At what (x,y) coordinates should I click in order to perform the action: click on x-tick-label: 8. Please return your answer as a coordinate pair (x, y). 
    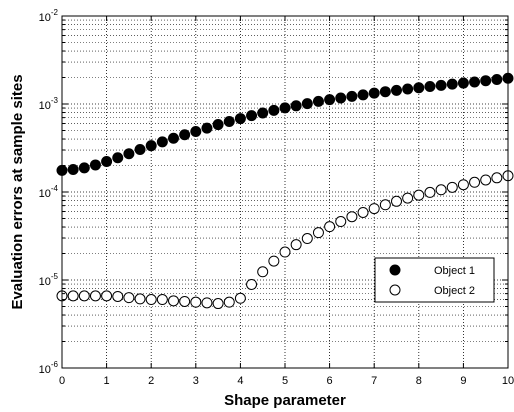
    Looking at the image, I should click on (419, 381).